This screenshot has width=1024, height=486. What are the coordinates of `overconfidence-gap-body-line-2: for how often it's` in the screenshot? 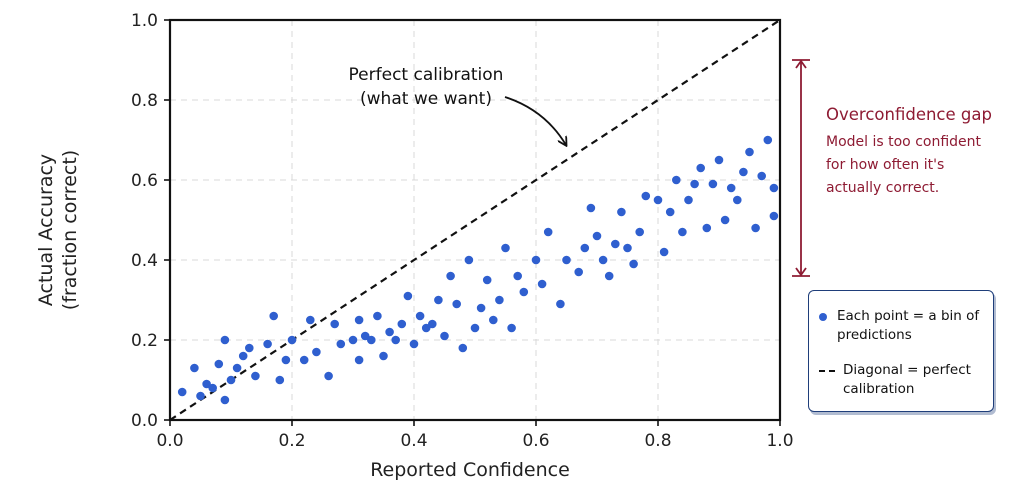 It's located at (885, 165).